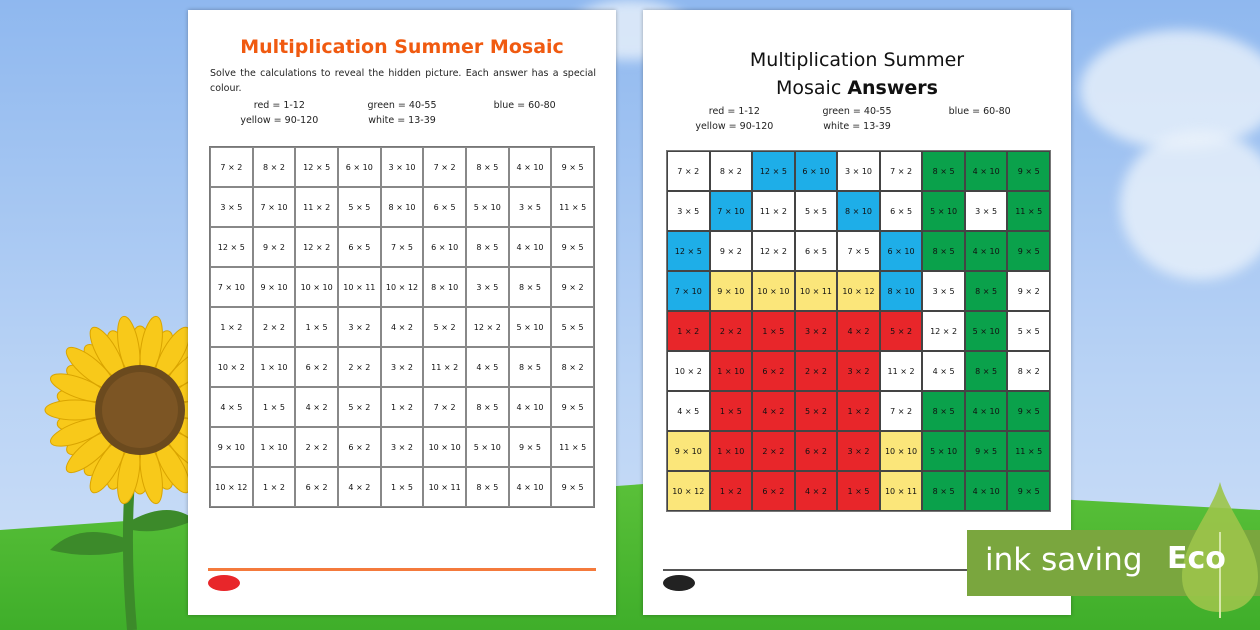 The height and width of the screenshot is (630, 1260). I want to click on grid-cell: 5 × 5, so click(816, 211).